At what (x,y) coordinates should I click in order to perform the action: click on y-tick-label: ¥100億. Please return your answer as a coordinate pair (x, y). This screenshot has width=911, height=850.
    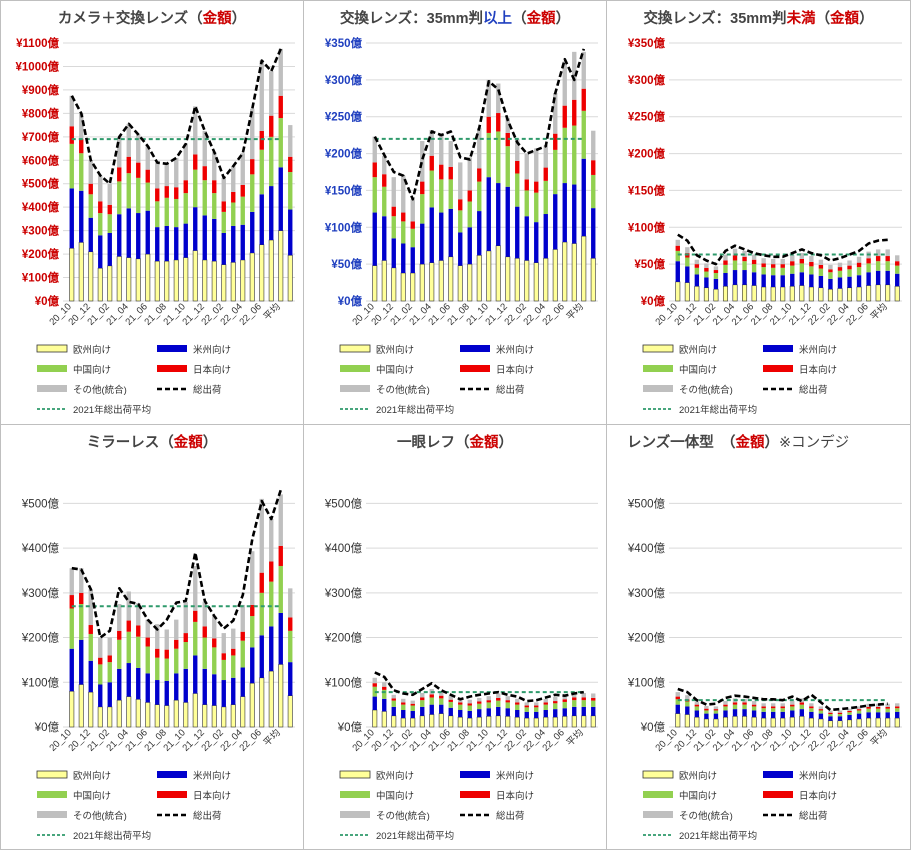
    Looking at the image, I should click on (343, 682).